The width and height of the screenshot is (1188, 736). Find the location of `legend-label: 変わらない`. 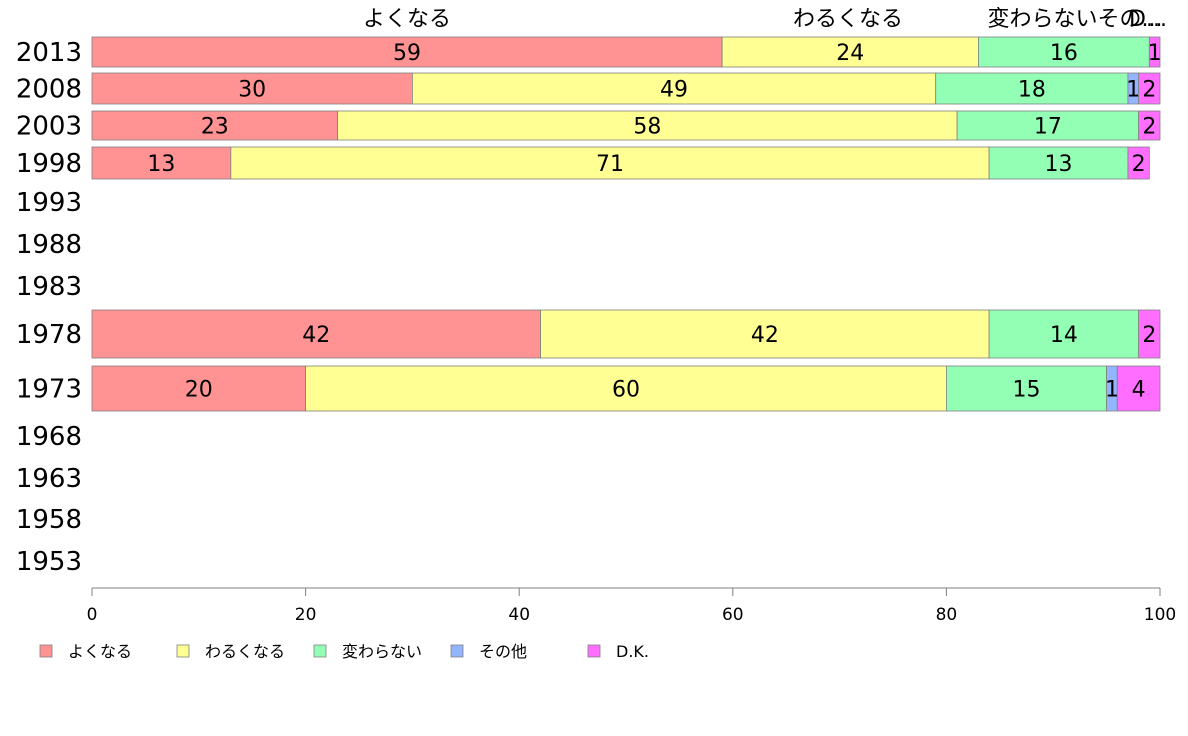

legend-label: 変わらない is located at coordinates (382, 651).